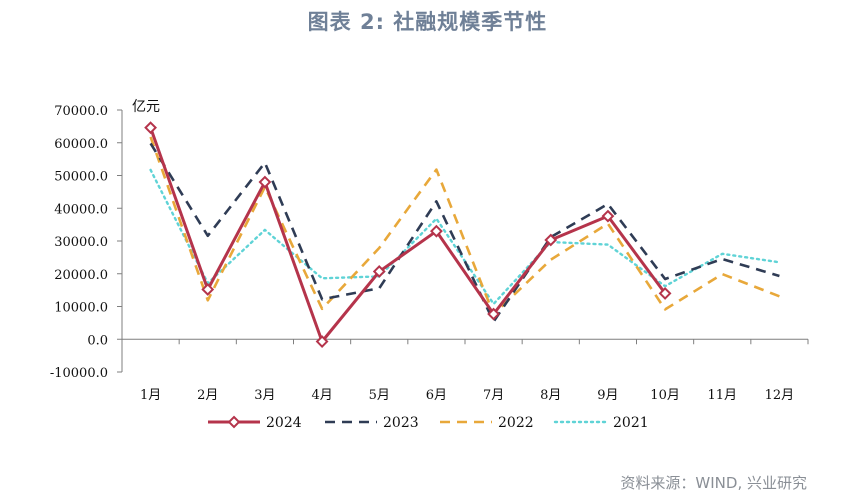  Describe the element at coordinates (97, 340) in the screenshot. I see `y-tick-label: 0.0` at that location.